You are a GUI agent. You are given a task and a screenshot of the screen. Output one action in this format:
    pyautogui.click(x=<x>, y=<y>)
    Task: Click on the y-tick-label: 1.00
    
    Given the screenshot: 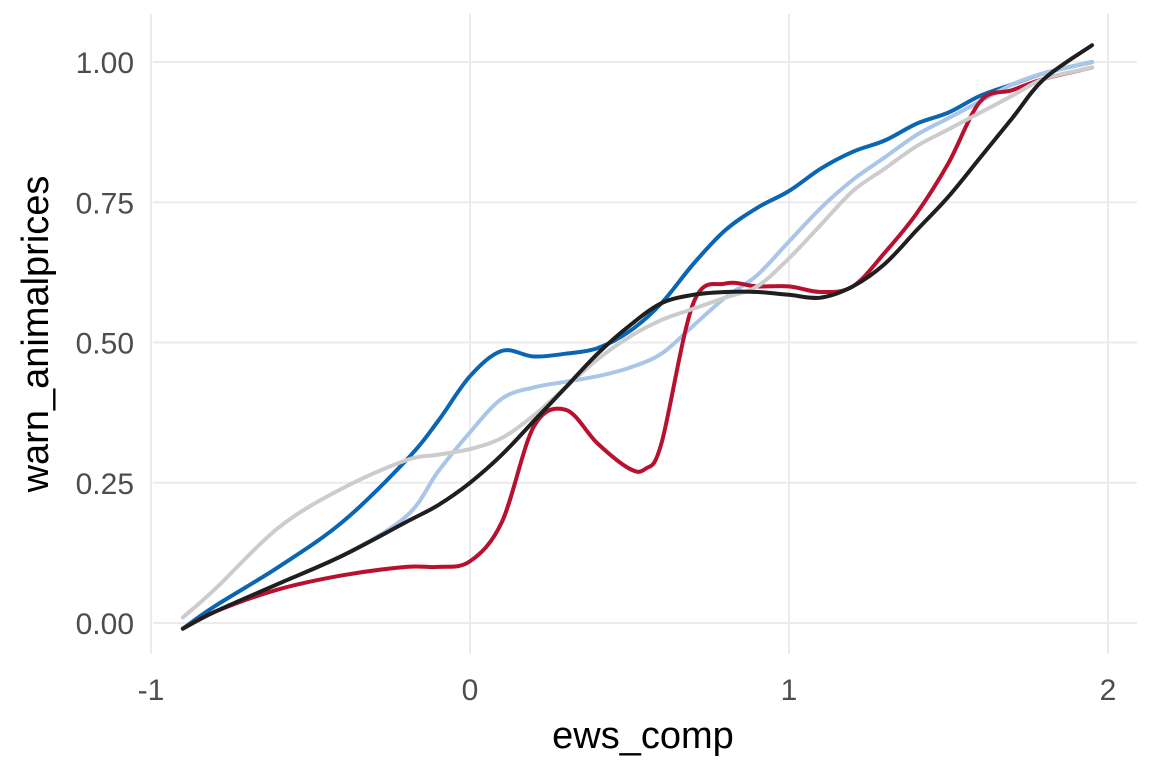 What is the action you would take?
    pyautogui.click(x=105, y=63)
    